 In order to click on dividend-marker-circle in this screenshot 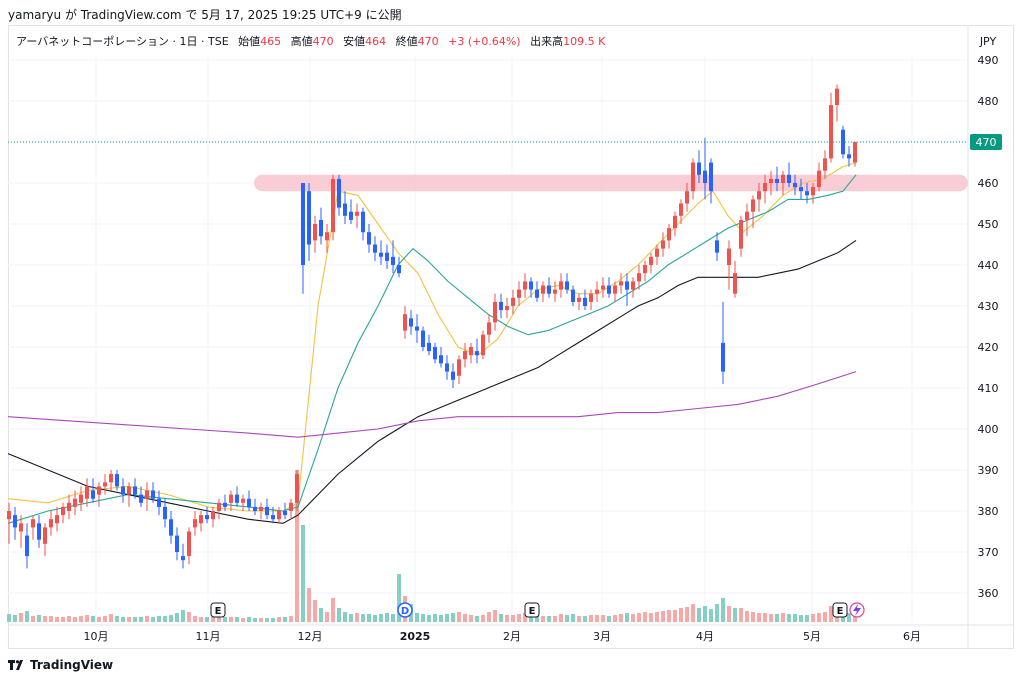, I will do `click(405, 610)`.